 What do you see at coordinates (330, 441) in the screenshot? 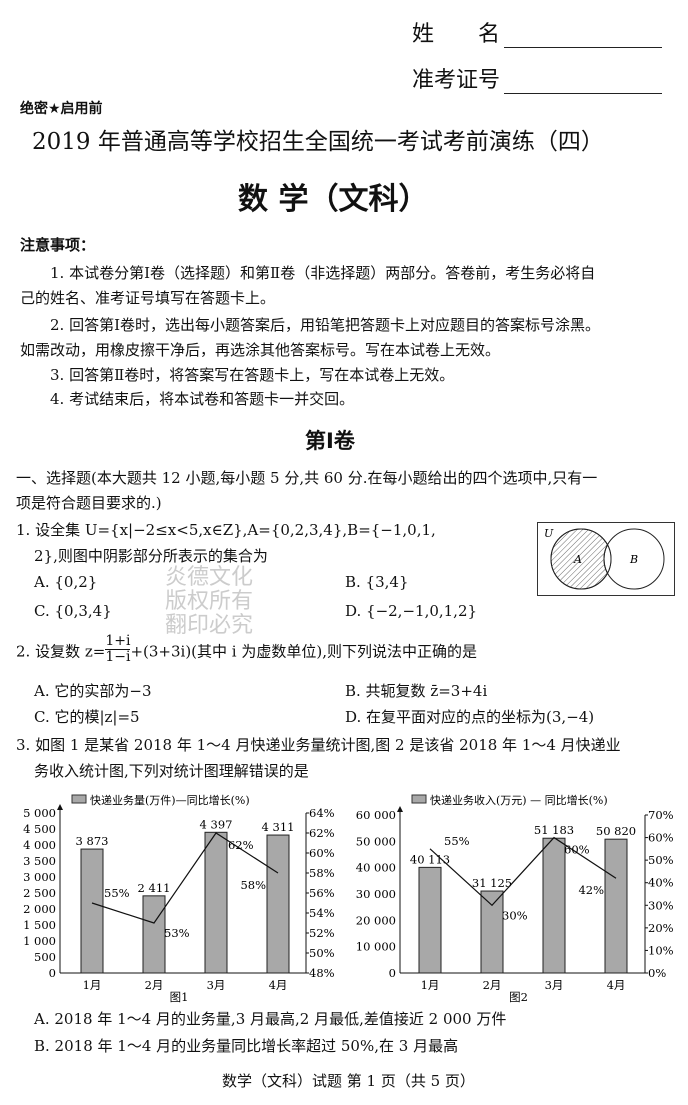
I see `section-title: 第Ⅰ卷` at bounding box center [330, 441].